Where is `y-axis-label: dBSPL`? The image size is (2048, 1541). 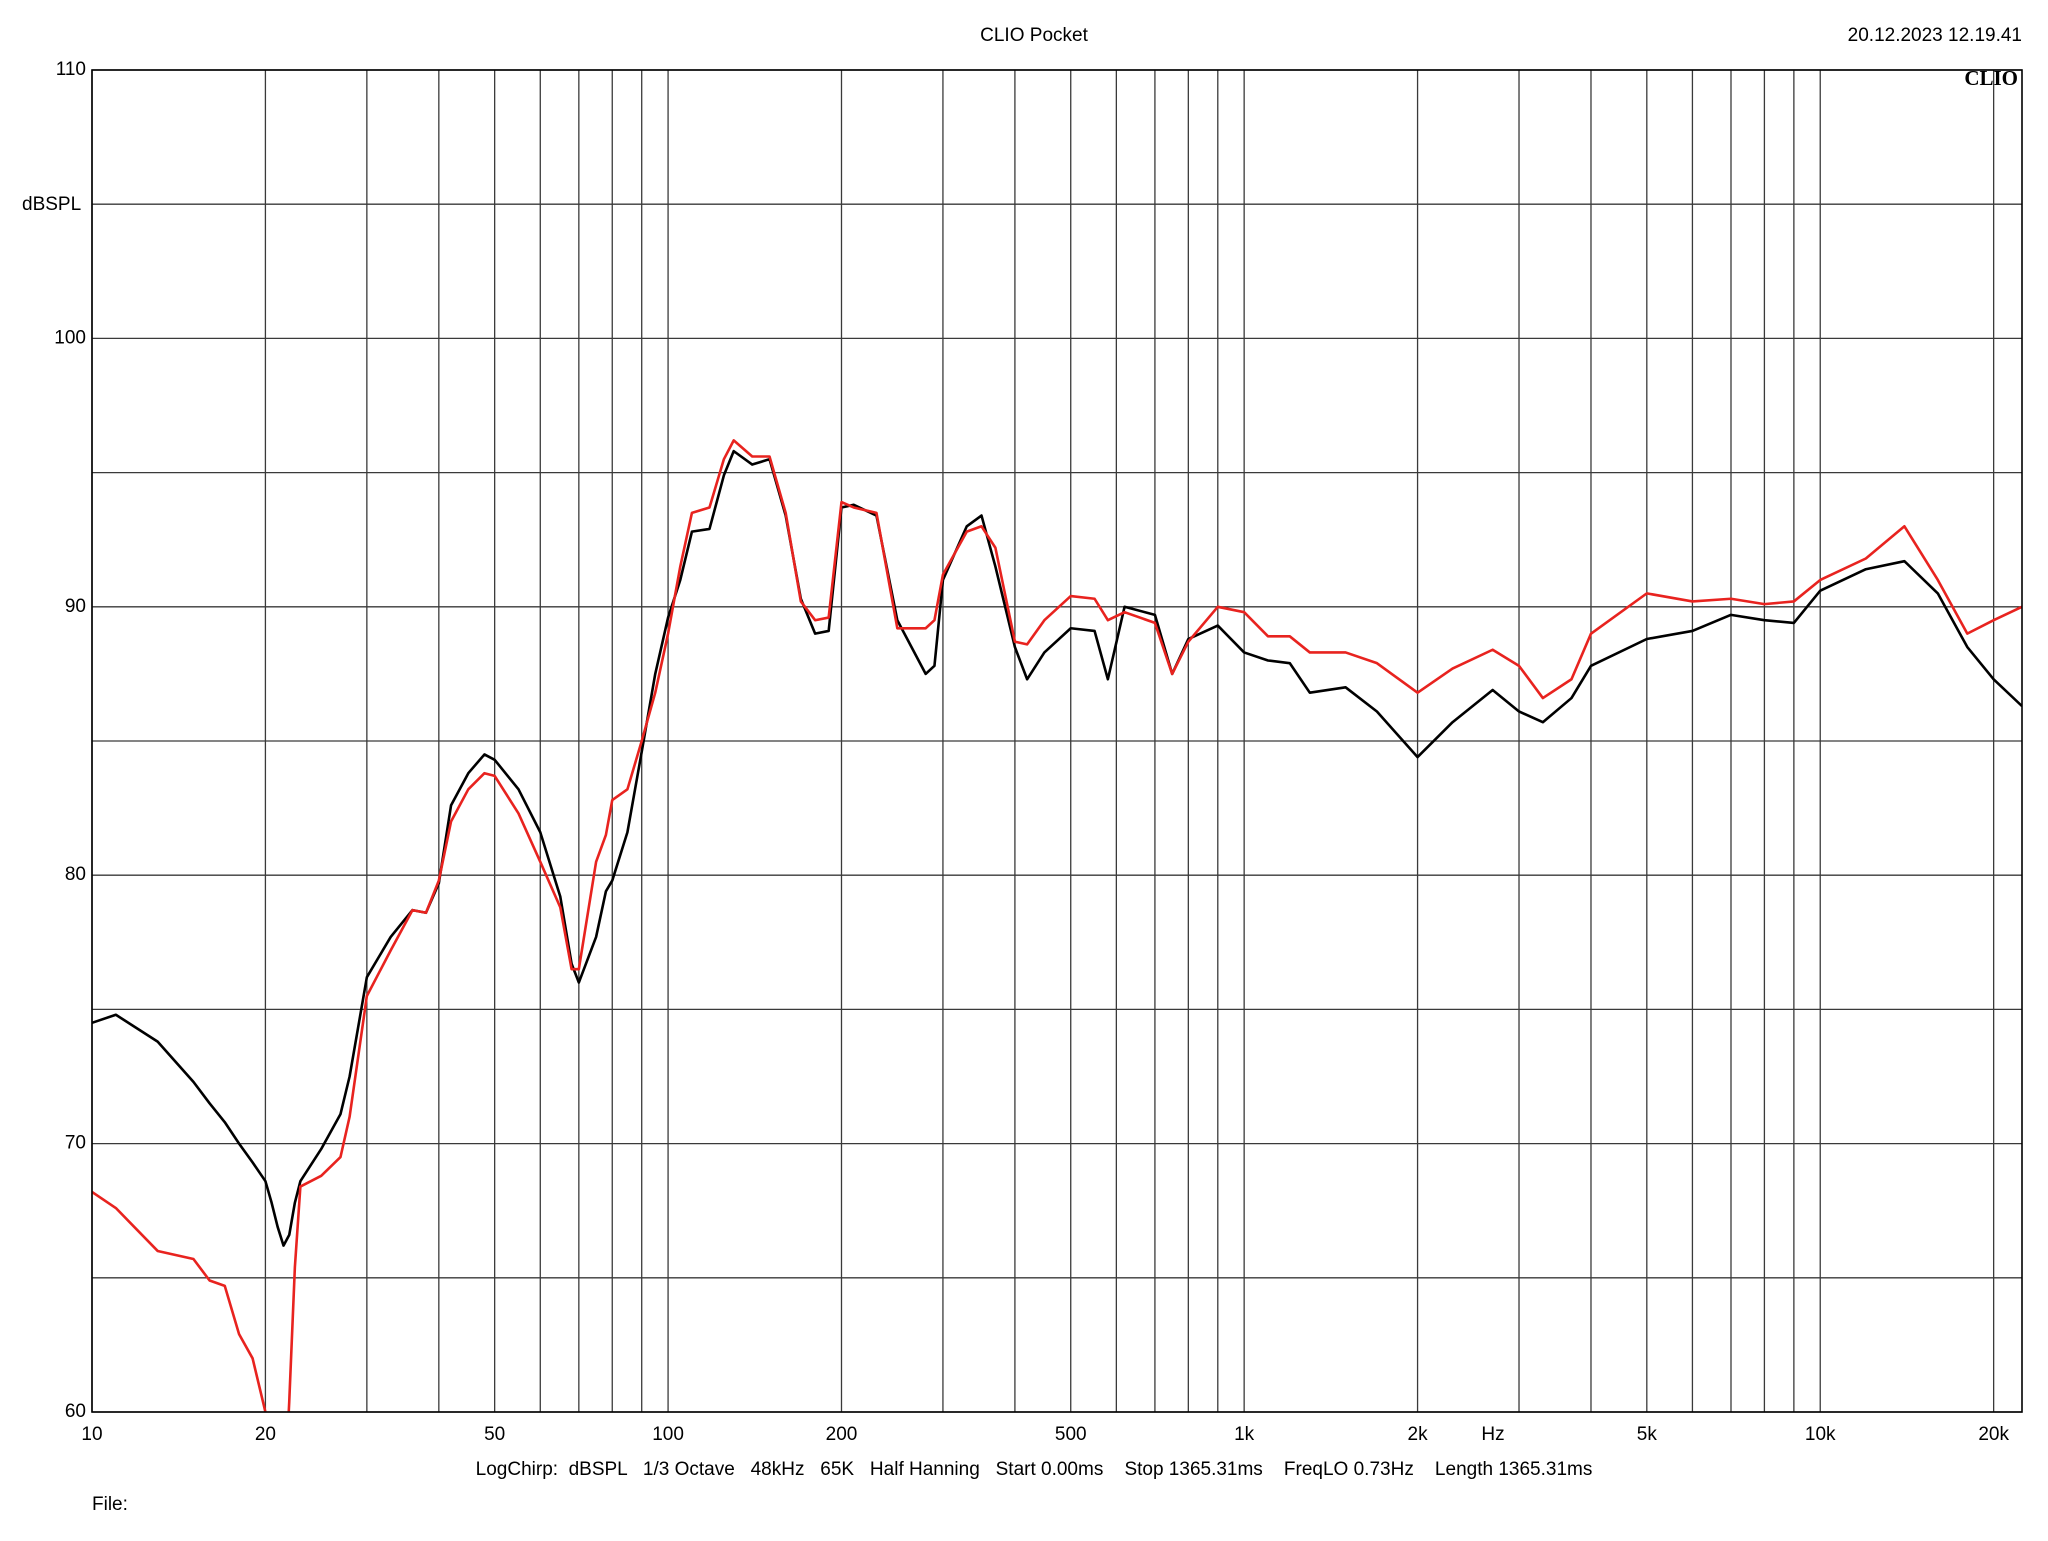
y-axis-label: dBSPL is located at coordinates (51, 204).